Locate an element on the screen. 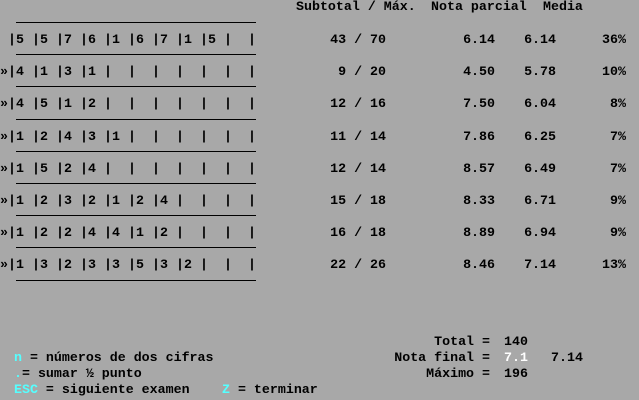  final-exact: 7.14 is located at coordinates (567, 357).